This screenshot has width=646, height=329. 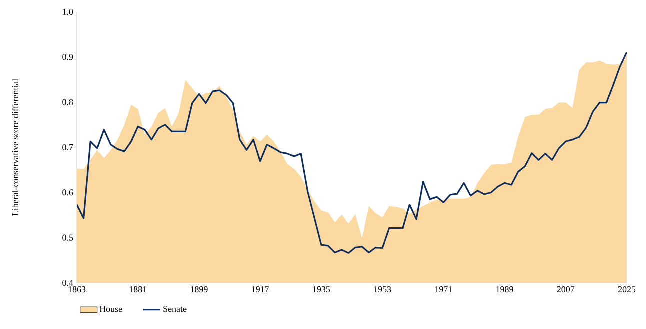 I want to click on y-tick-label: 0.7, so click(x=68, y=147).